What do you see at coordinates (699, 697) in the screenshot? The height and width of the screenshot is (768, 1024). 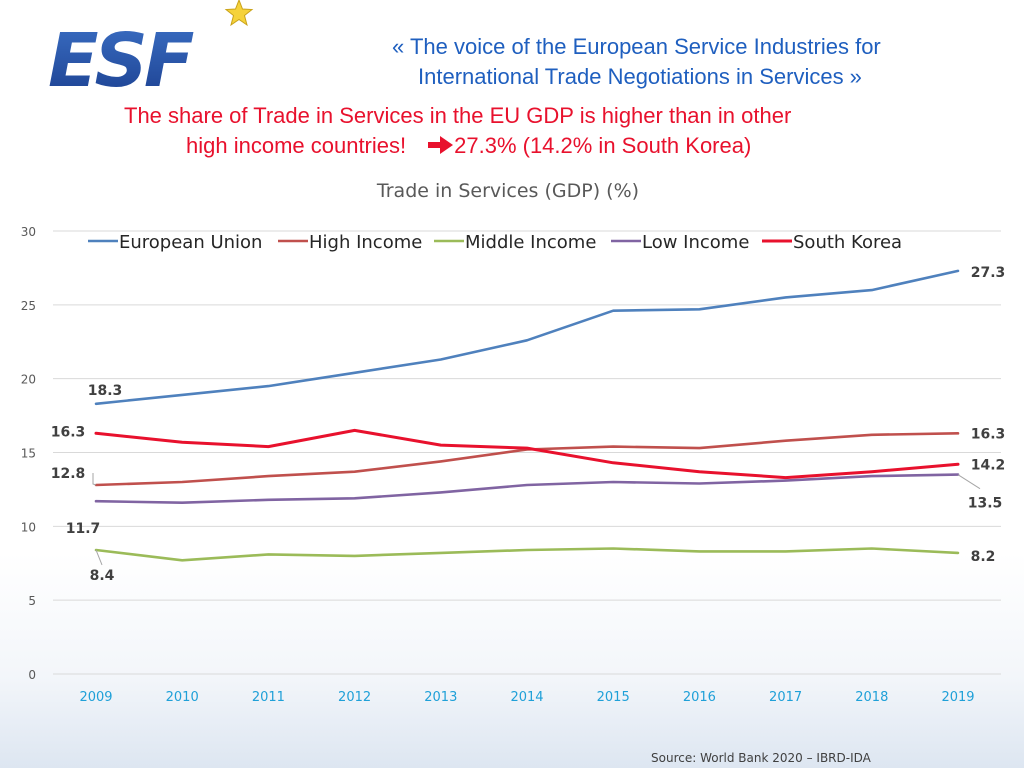 I see `x-tick-label: 2016` at bounding box center [699, 697].